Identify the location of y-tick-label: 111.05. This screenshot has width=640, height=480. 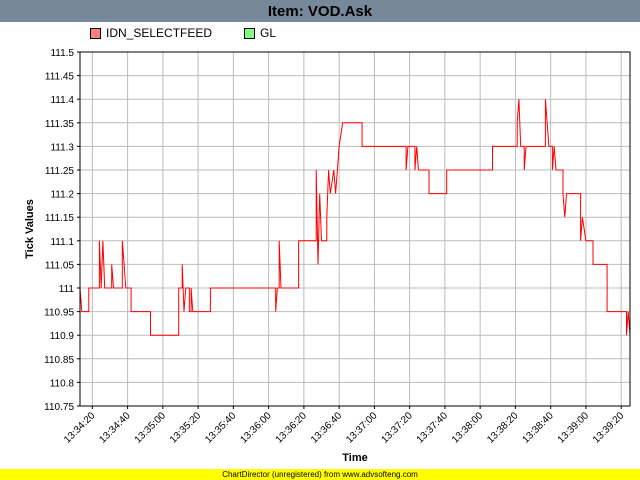
(60, 265).